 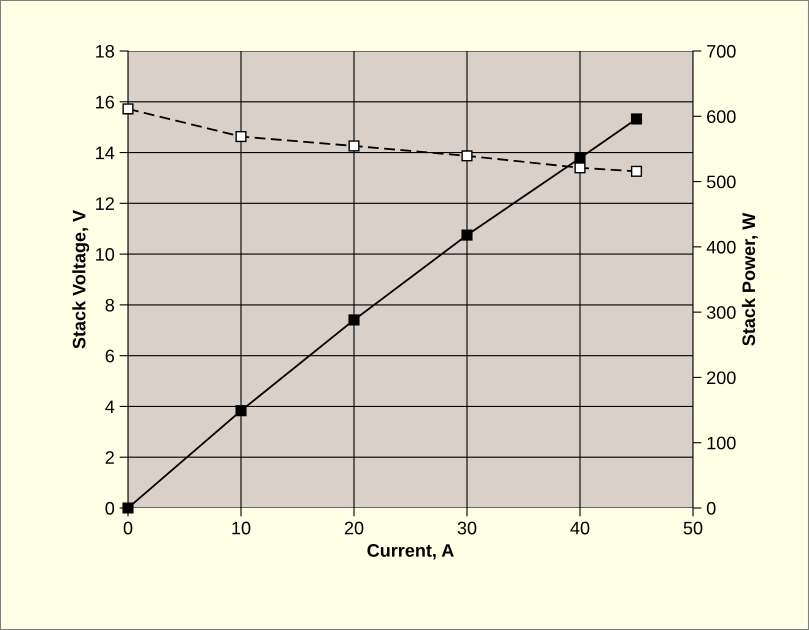 What do you see at coordinates (580, 528) in the screenshot?
I see `x-tick-label: 40` at bounding box center [580, 528].